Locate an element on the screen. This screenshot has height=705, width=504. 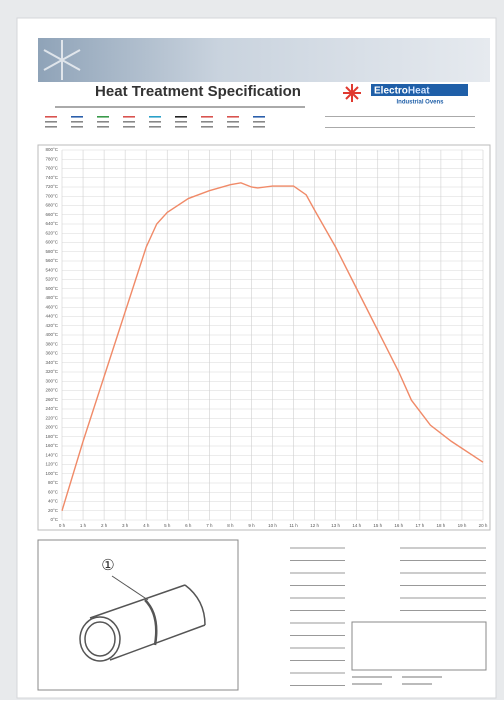
x-tick-label: 11 h is located at coordinates (293, 525).